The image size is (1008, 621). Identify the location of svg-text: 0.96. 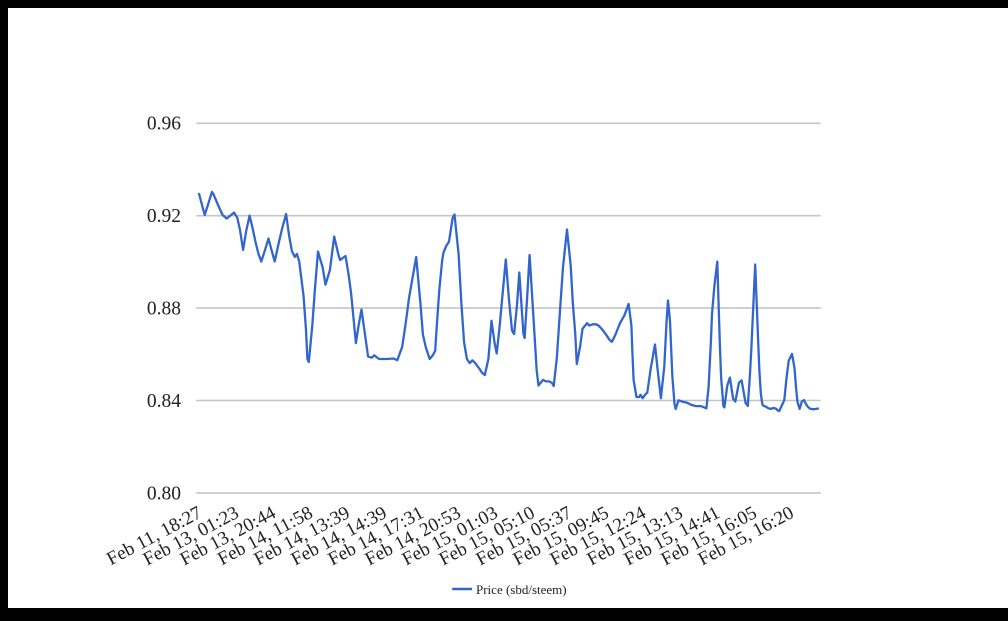
(164, 124).